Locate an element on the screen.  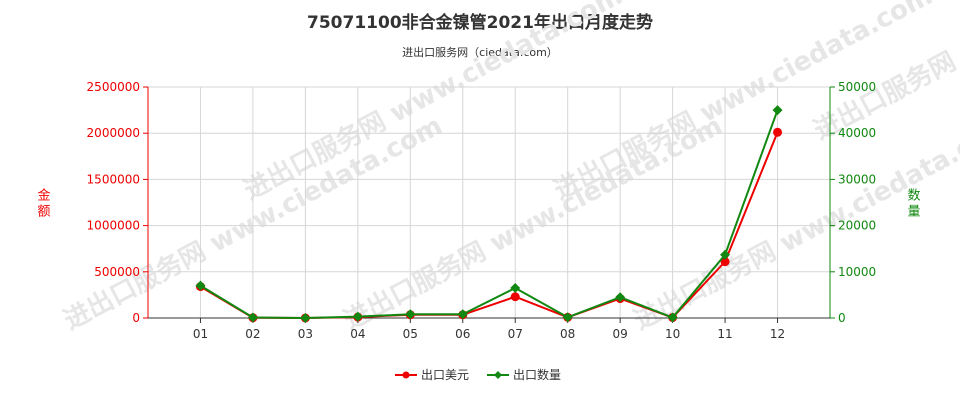
left-tick-label: 2000000 is located at coordinates (113, 133).